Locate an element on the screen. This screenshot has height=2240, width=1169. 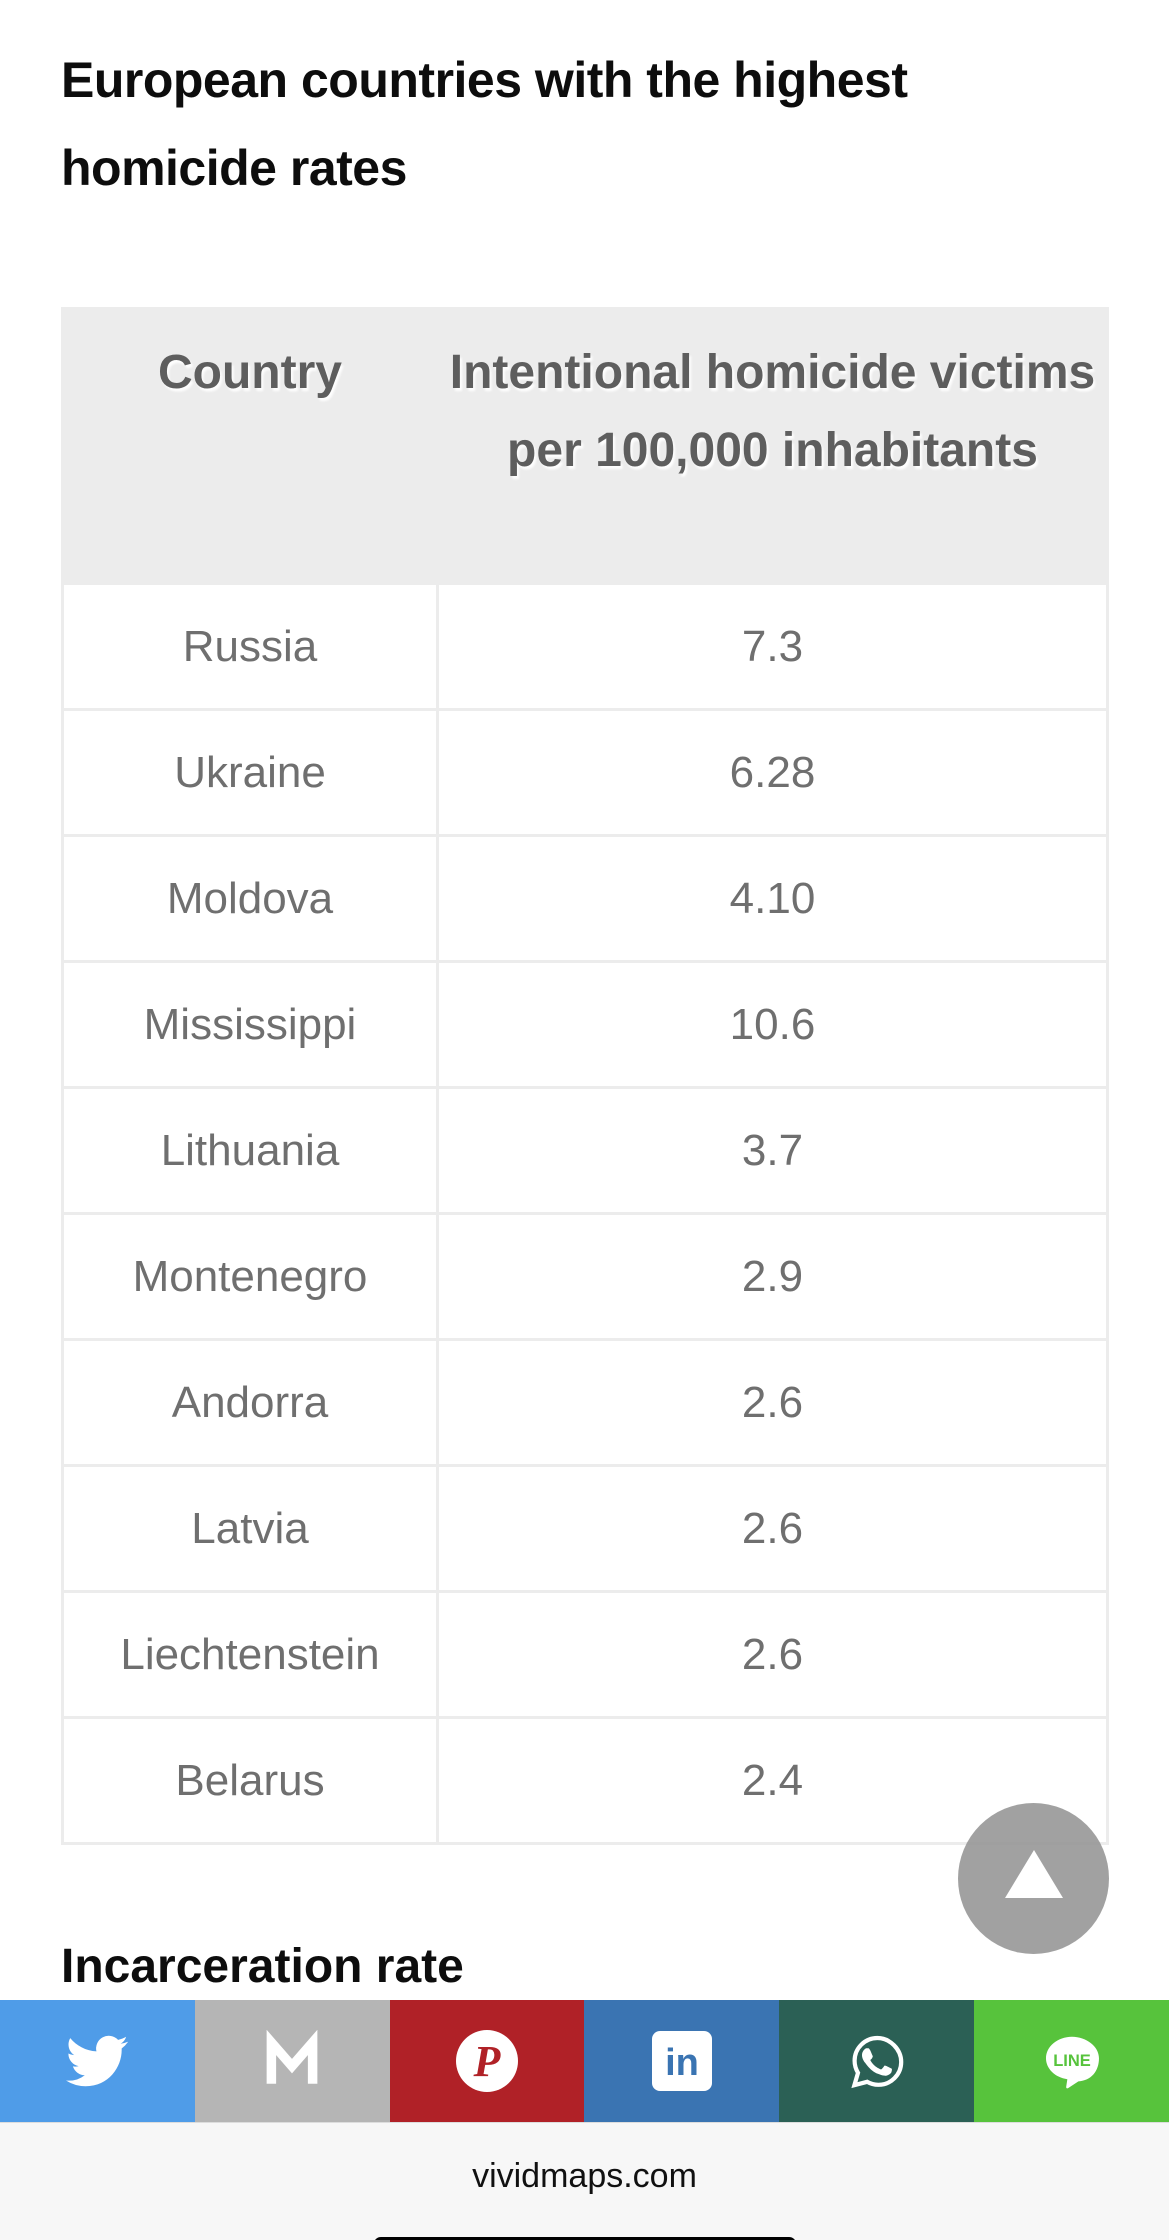
value-cell: 4.10 is located at coordinates (772, 898).